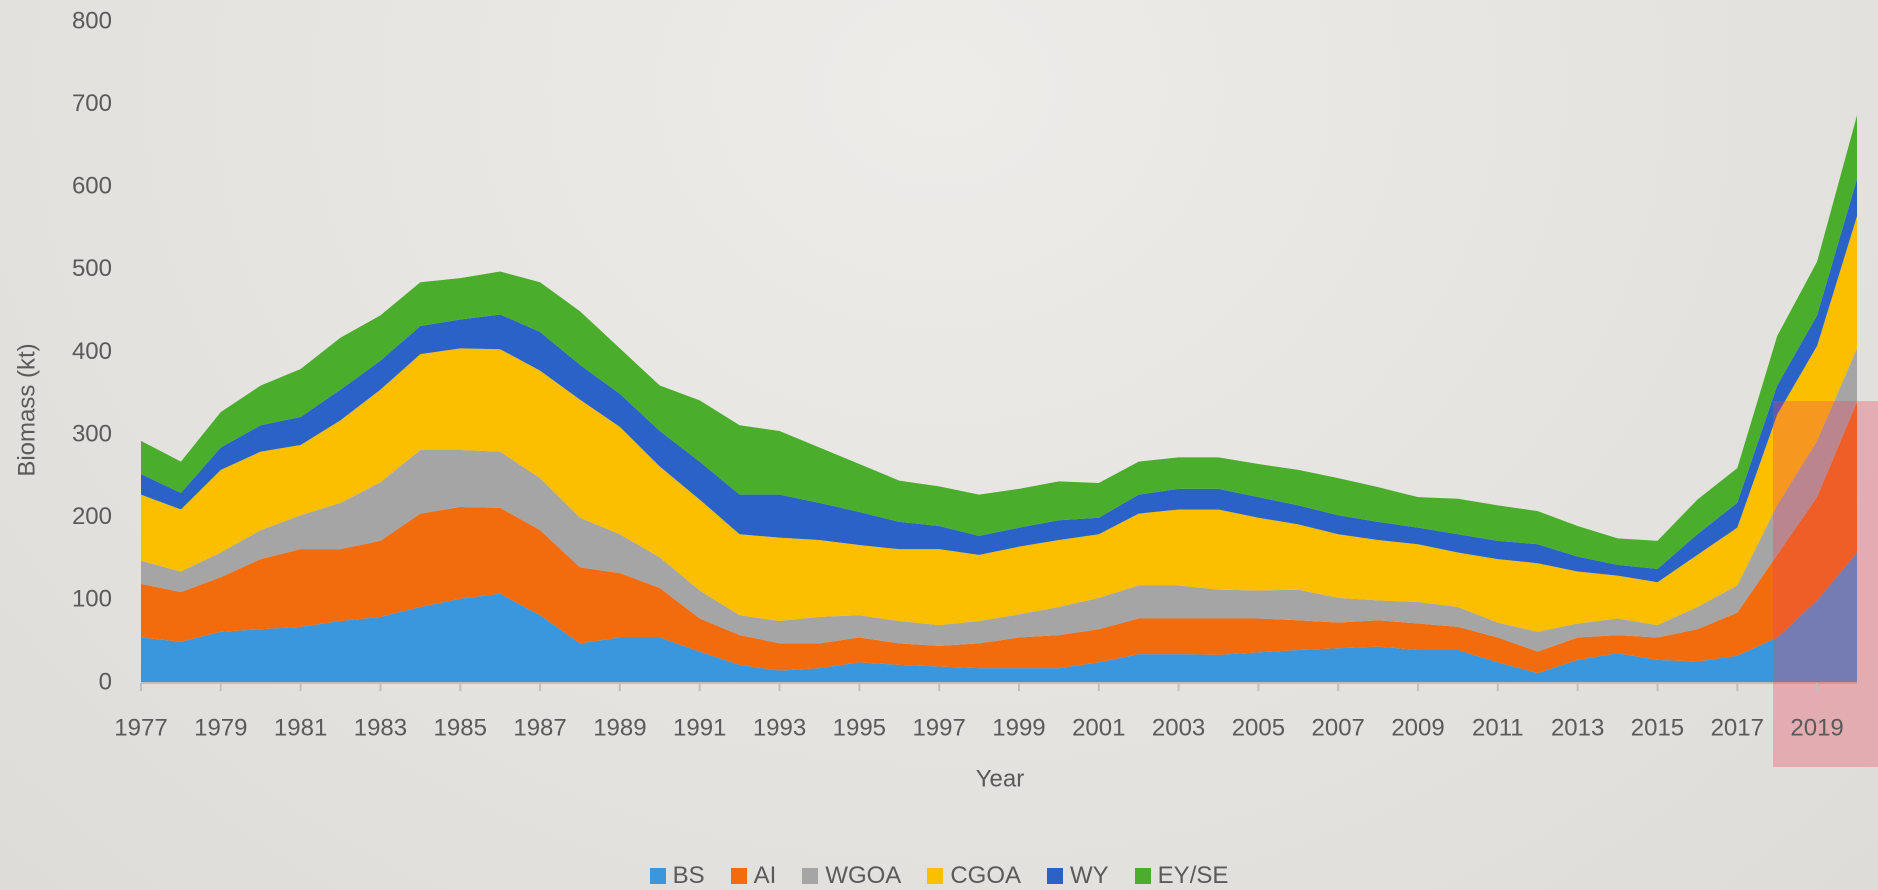 The width and height of the screenshot is (1878, 890). Describe the element at coordinates (619, 727) in the screenshot. I see `x-tick-label: 1989` at that location.